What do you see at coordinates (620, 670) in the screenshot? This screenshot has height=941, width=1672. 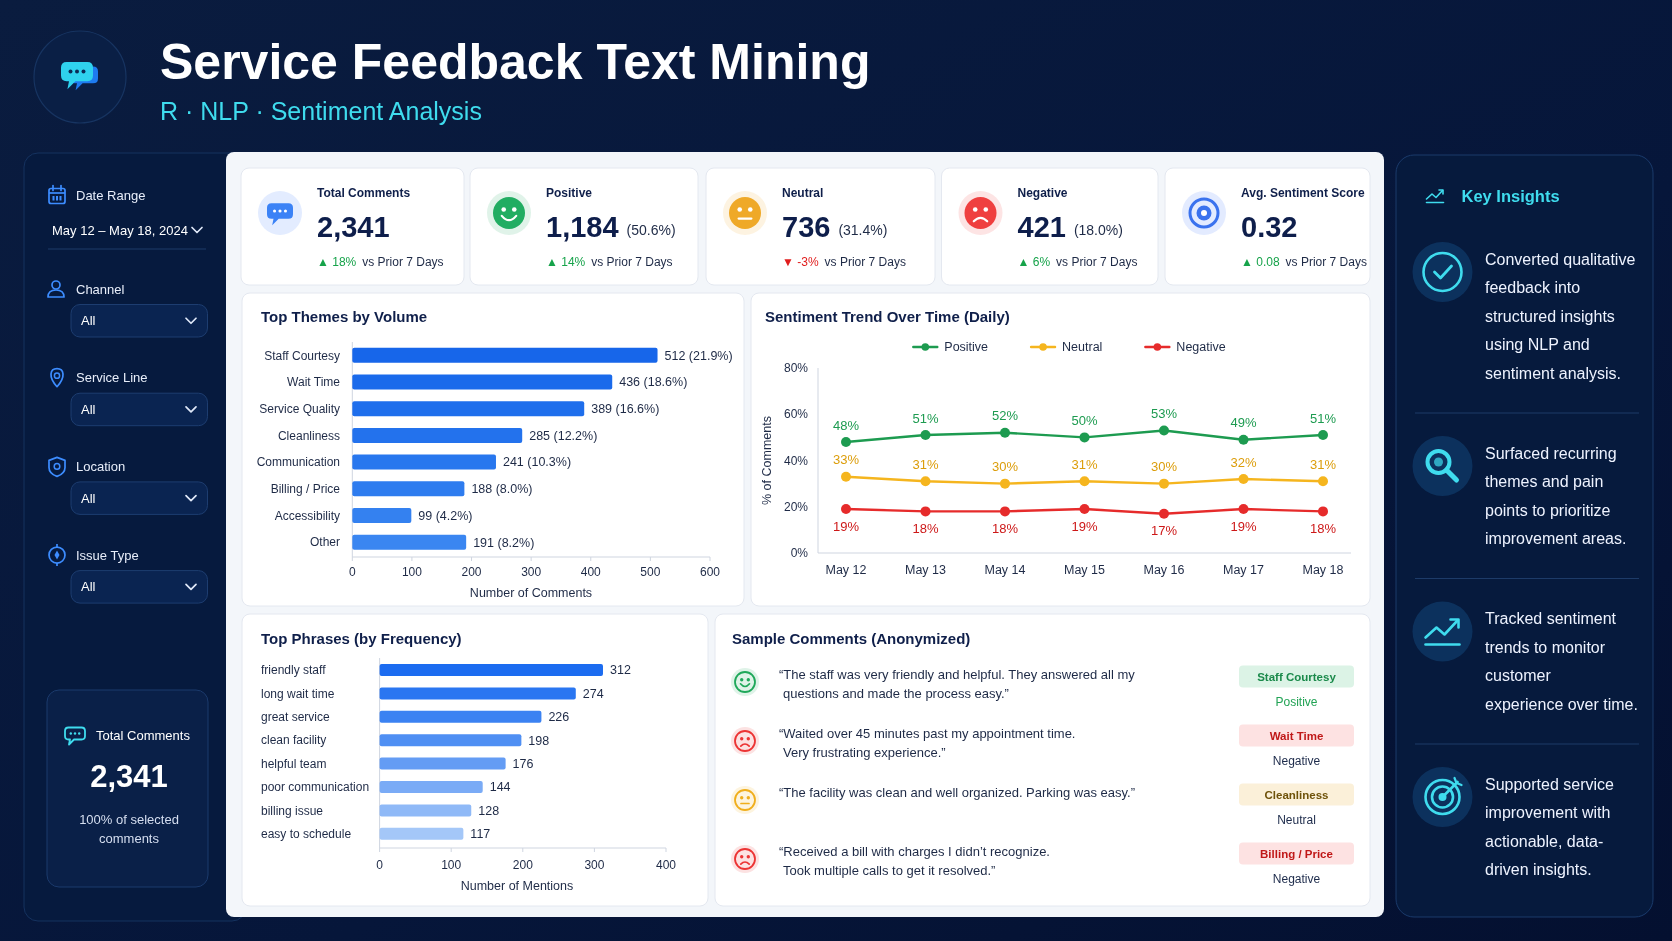 I see `data-label: 312` at bounding box center [620, 670].